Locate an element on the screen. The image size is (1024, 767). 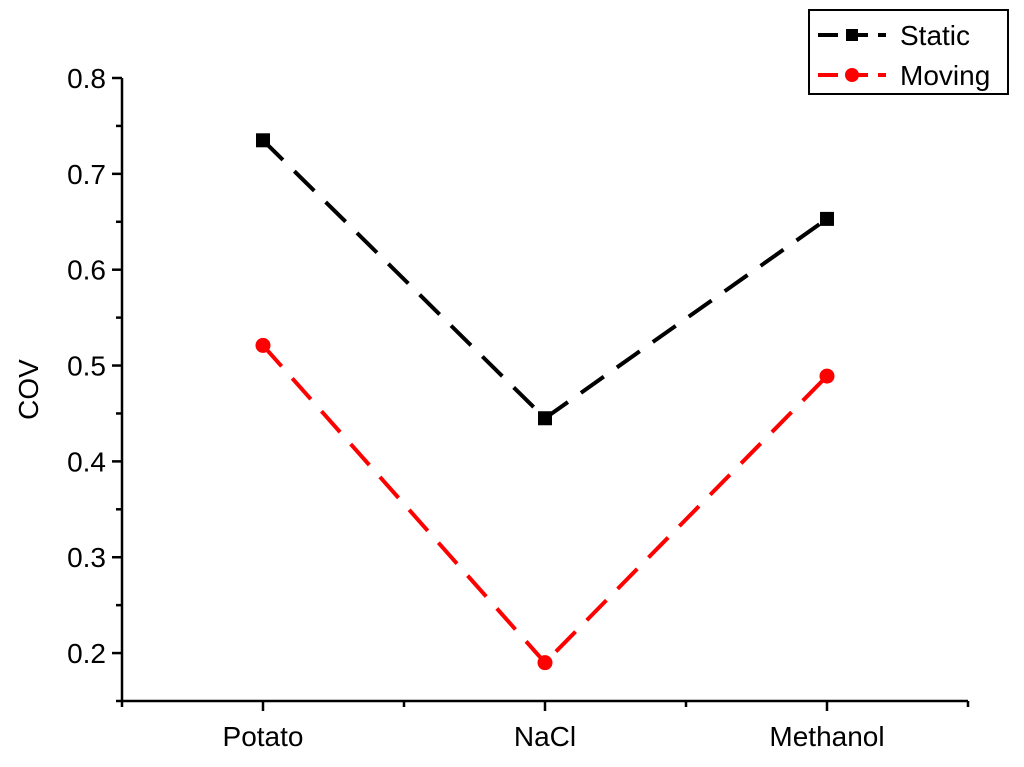
legend-label-moving: Moving is located at coordinates (945, 75).